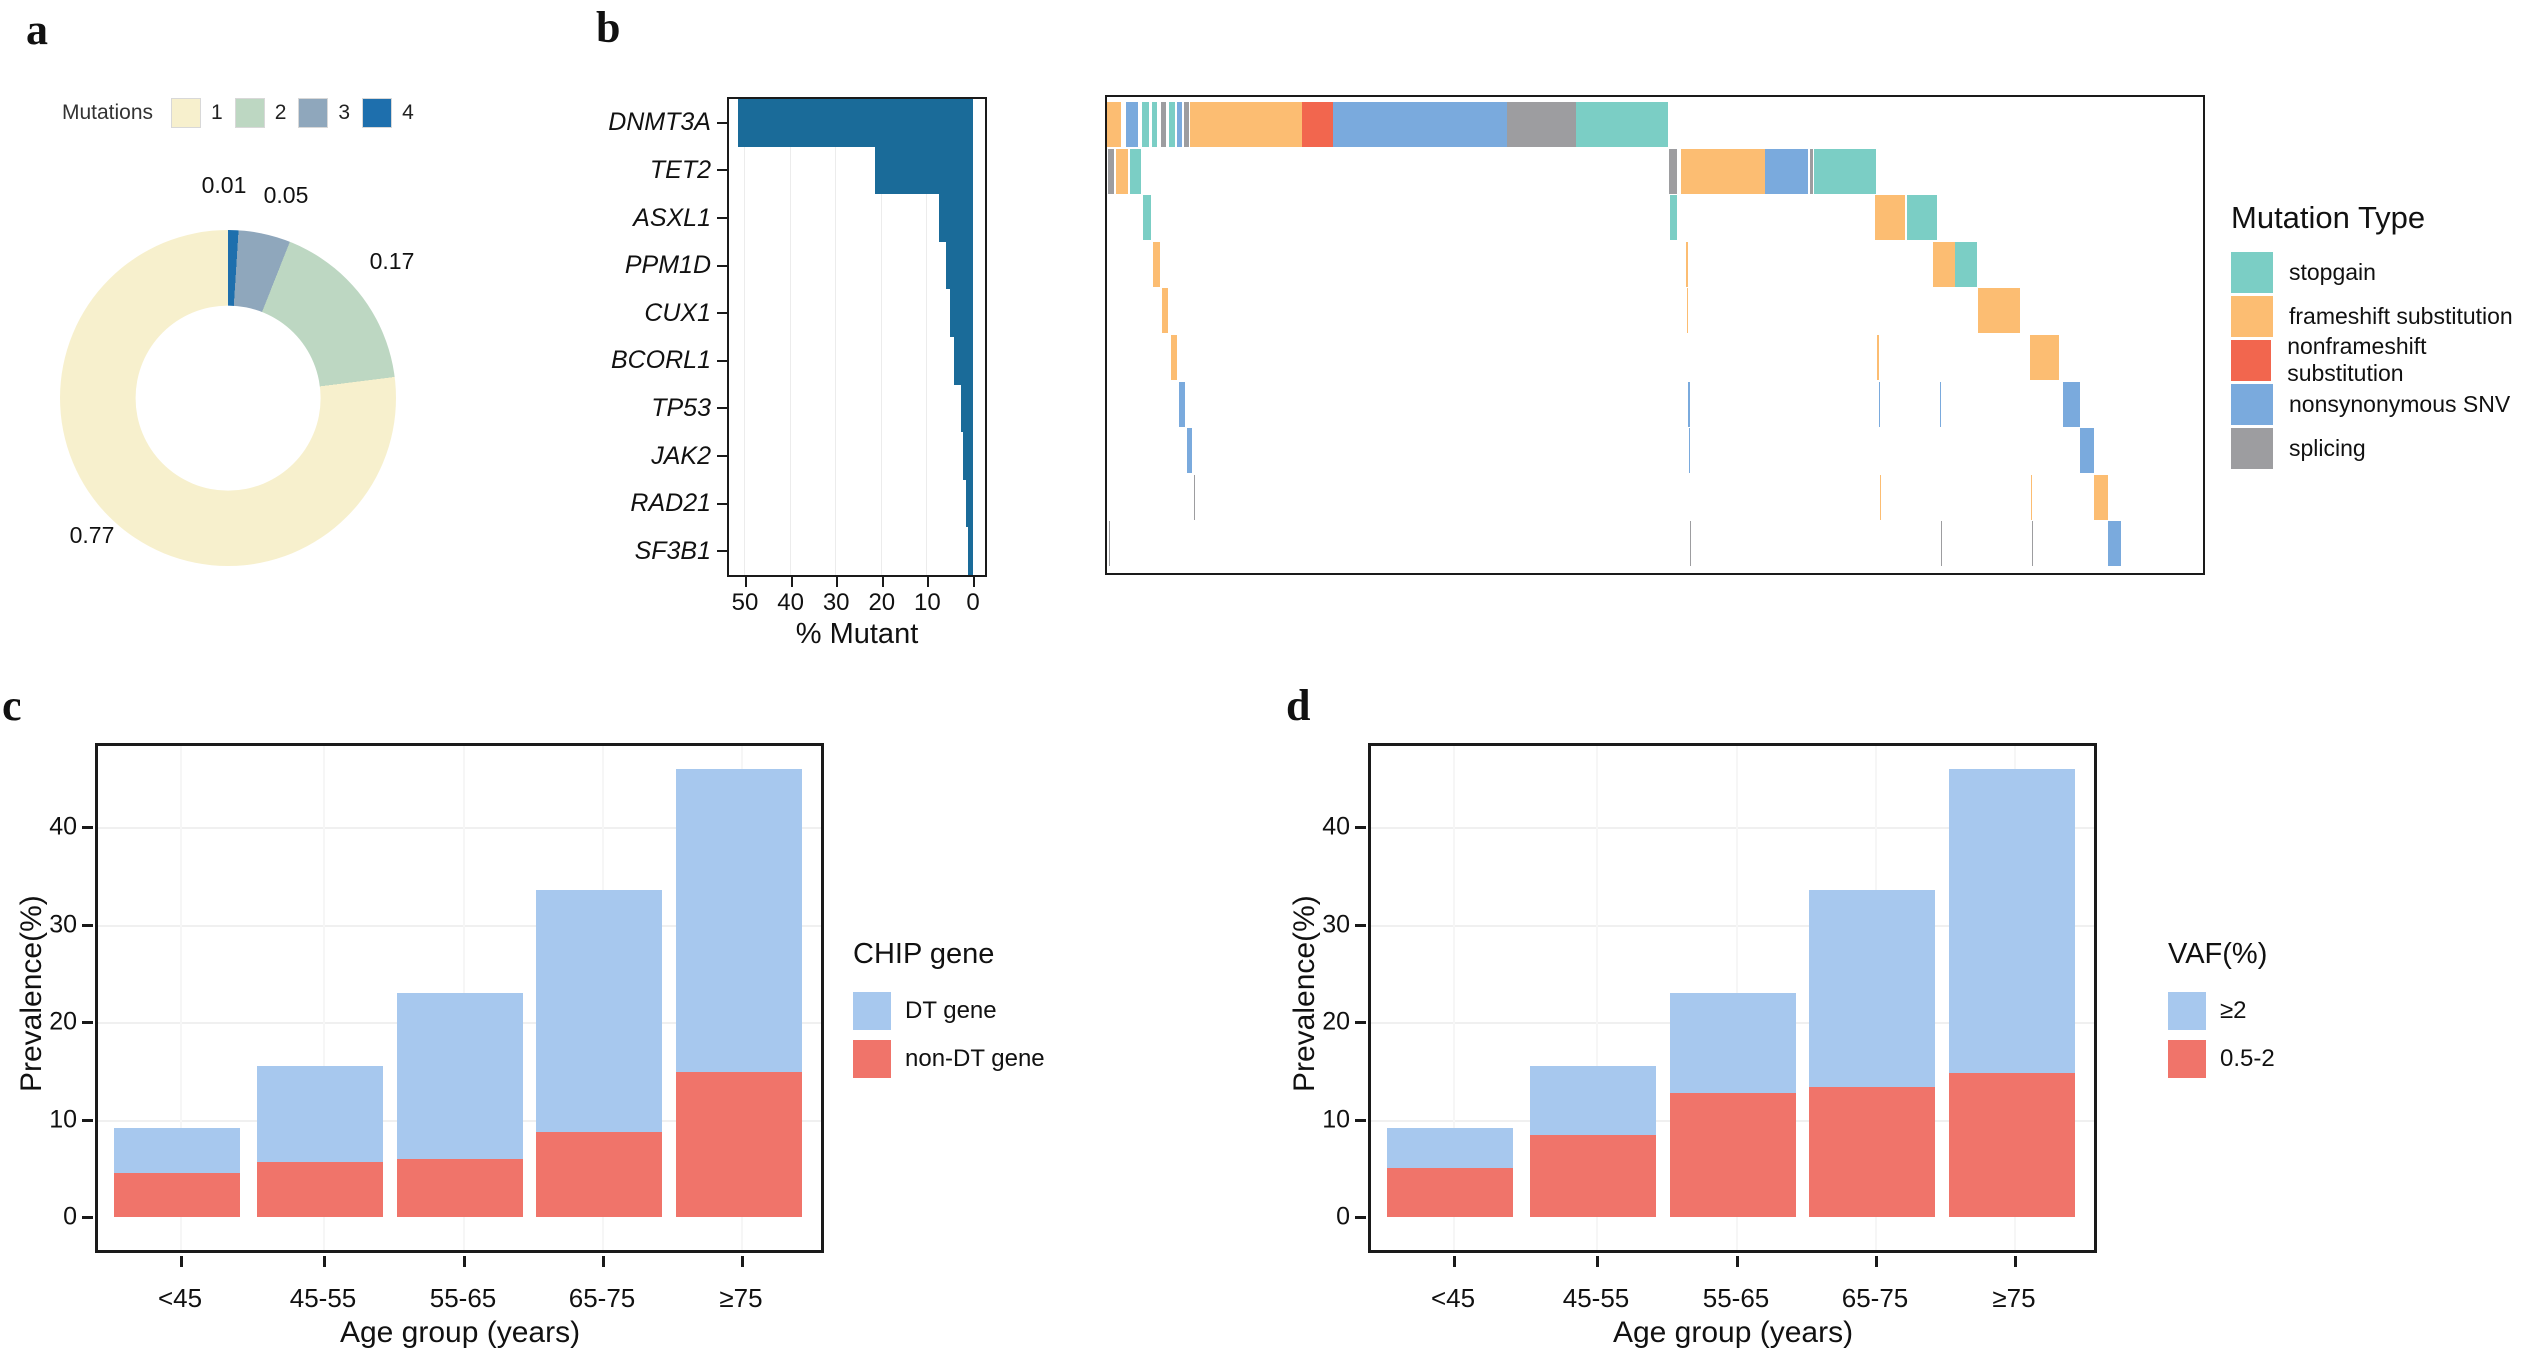 The image size is (2538, 1348). Describe the element at coordinates (681, 455) in the screenshot. I see `gene-name: JAK2` at that location.